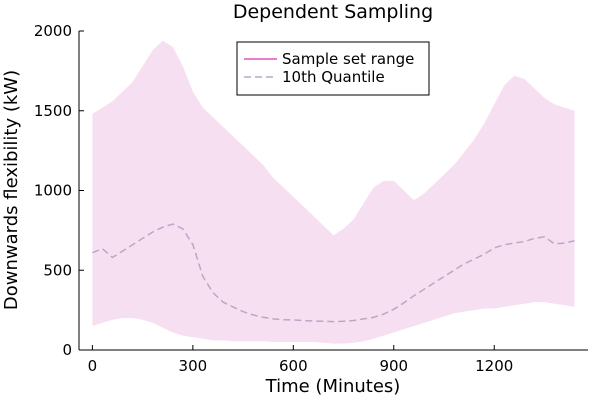  What do you see at coordinates (53, 191) in the screenshot?
I see `y-tick-label: 1000` at bounding box center [53, 191].